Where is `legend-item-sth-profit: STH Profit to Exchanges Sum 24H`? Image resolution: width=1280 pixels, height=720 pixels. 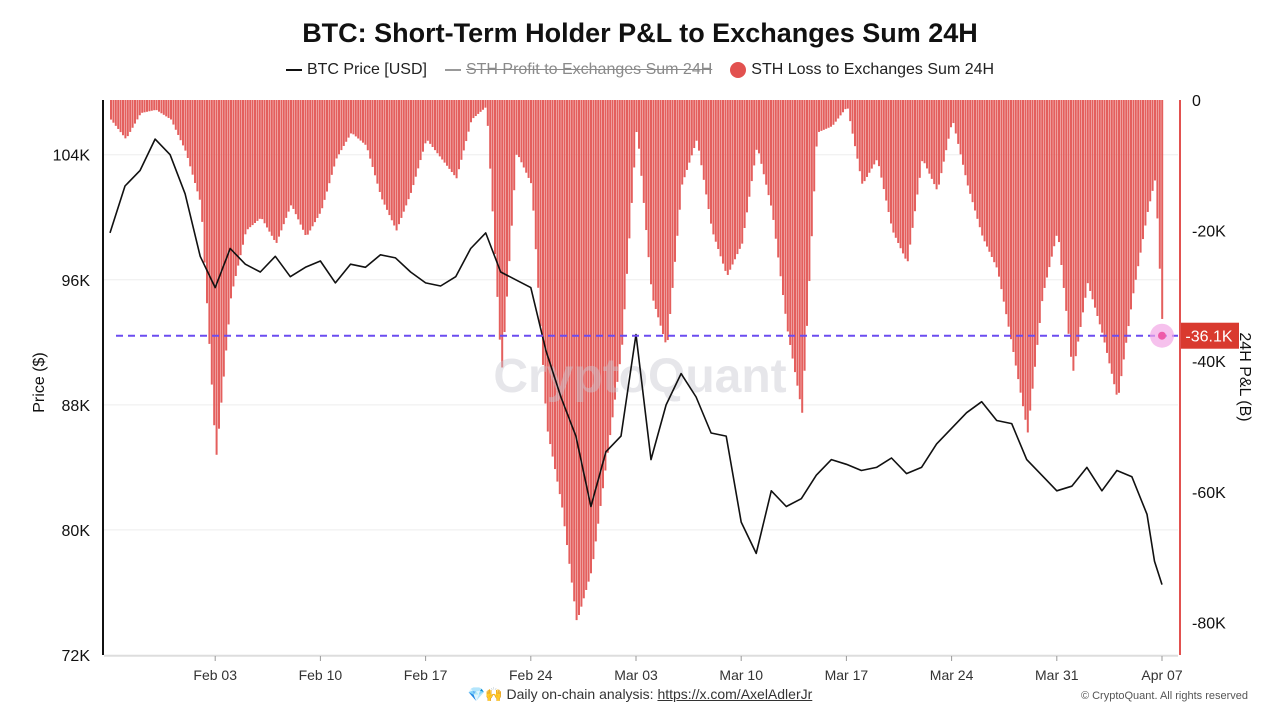 legend-item-sth-profit: STH Profit to Exchanges Sum 24H is located at coordinates (578, 70).